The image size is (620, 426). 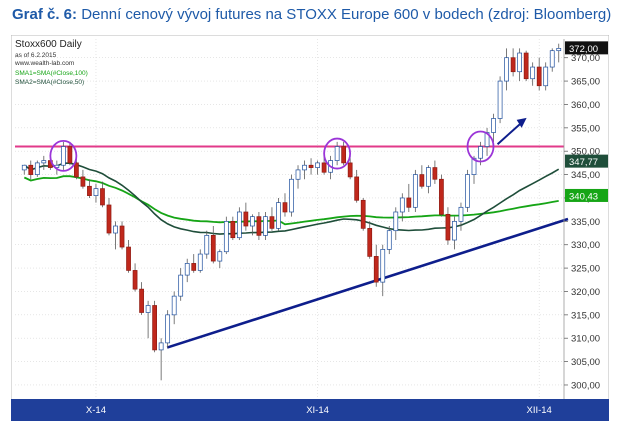 I want to click on chart-subtitle: as of 6.2.2015, so click(x=36, y=55).